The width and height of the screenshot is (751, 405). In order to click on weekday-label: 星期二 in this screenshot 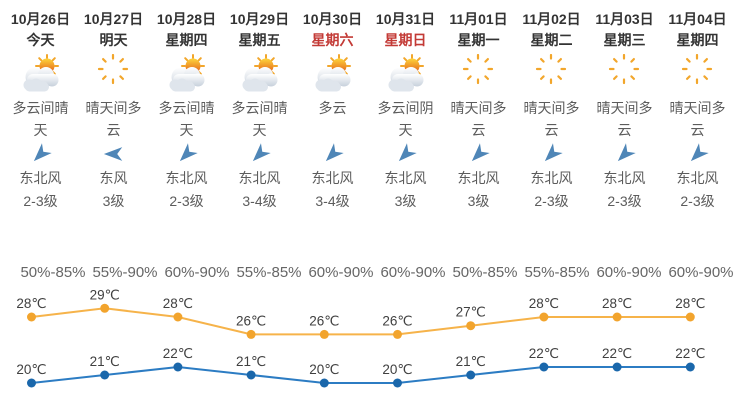, I will do `click(551, 40)`.